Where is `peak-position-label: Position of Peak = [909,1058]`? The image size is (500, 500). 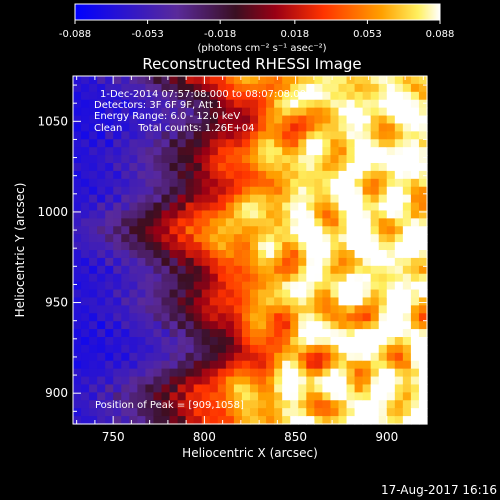
peak-position-label: Position of Peak = [909,1058] is located at coordinates (169, 405).